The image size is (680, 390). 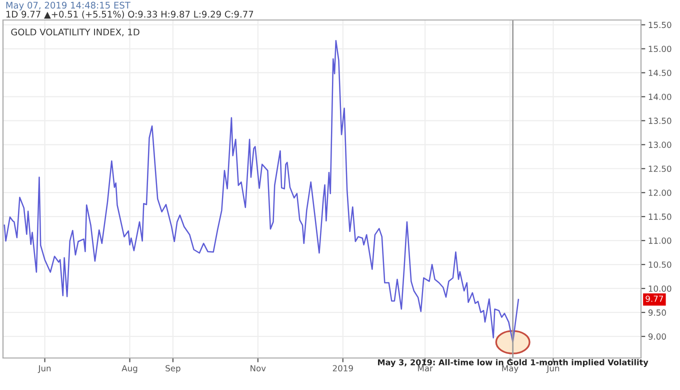 I want to click on x-tick-label: 2019, so click(x=342, y=368).